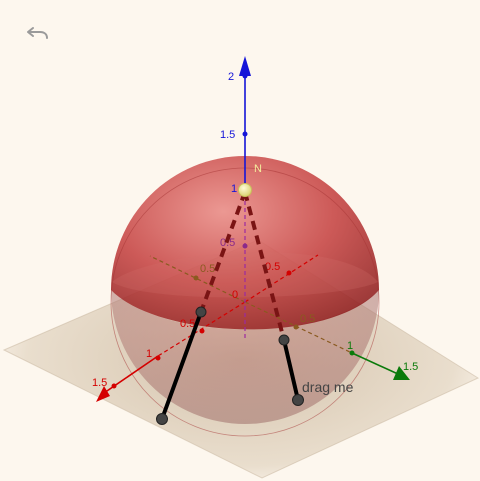  Describe the element at coordinates (187, 324) in the screenshot. I see `x-tick-label-0-5: 0.5` at that location.